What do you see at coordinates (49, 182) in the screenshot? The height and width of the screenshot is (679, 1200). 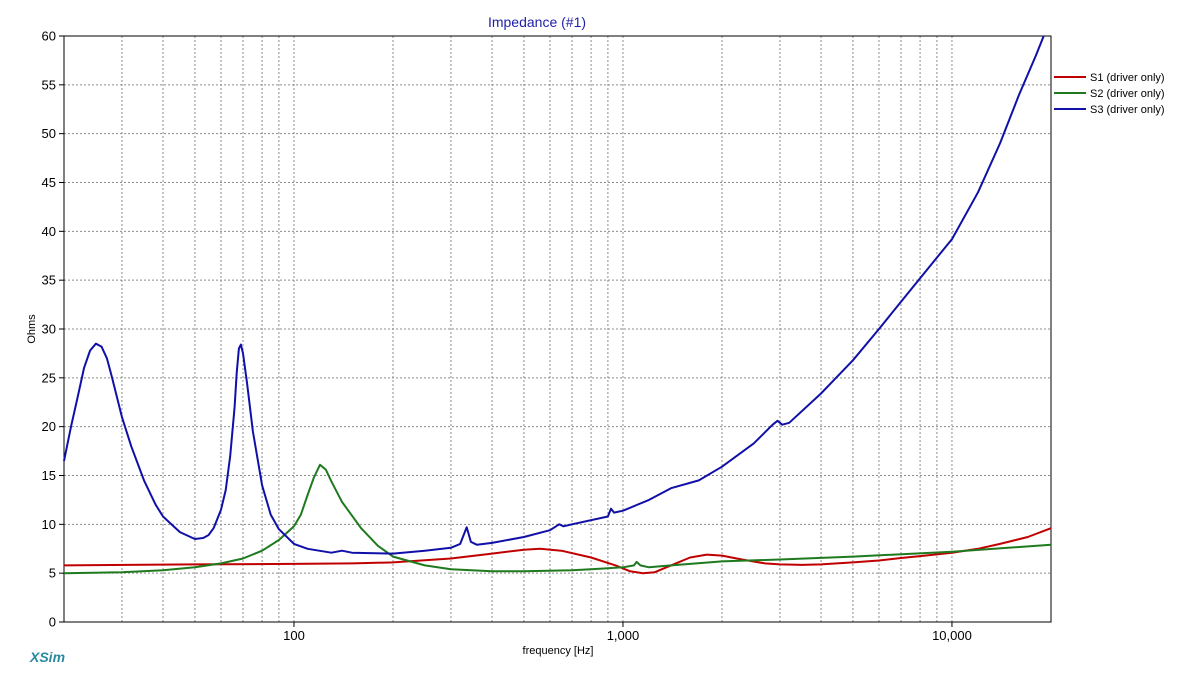 I see `y-tick-label: 45` at bounding box center [49, 182].